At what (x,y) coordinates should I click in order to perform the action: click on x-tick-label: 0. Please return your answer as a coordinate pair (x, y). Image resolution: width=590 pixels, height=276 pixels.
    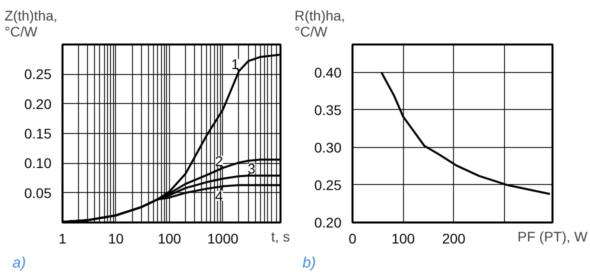
    Looking at the image, I should click on (352, 238).